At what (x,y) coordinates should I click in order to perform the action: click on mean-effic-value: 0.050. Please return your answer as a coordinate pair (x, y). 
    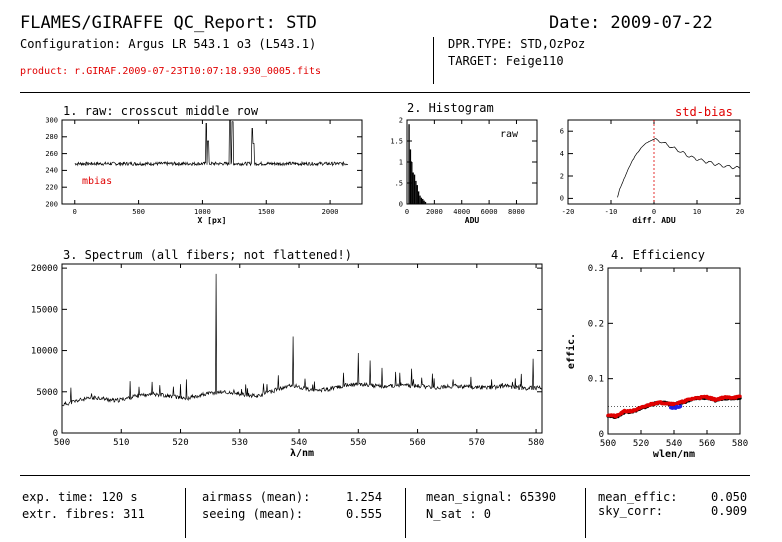
    Looking at the image, I should click on (729, 497).